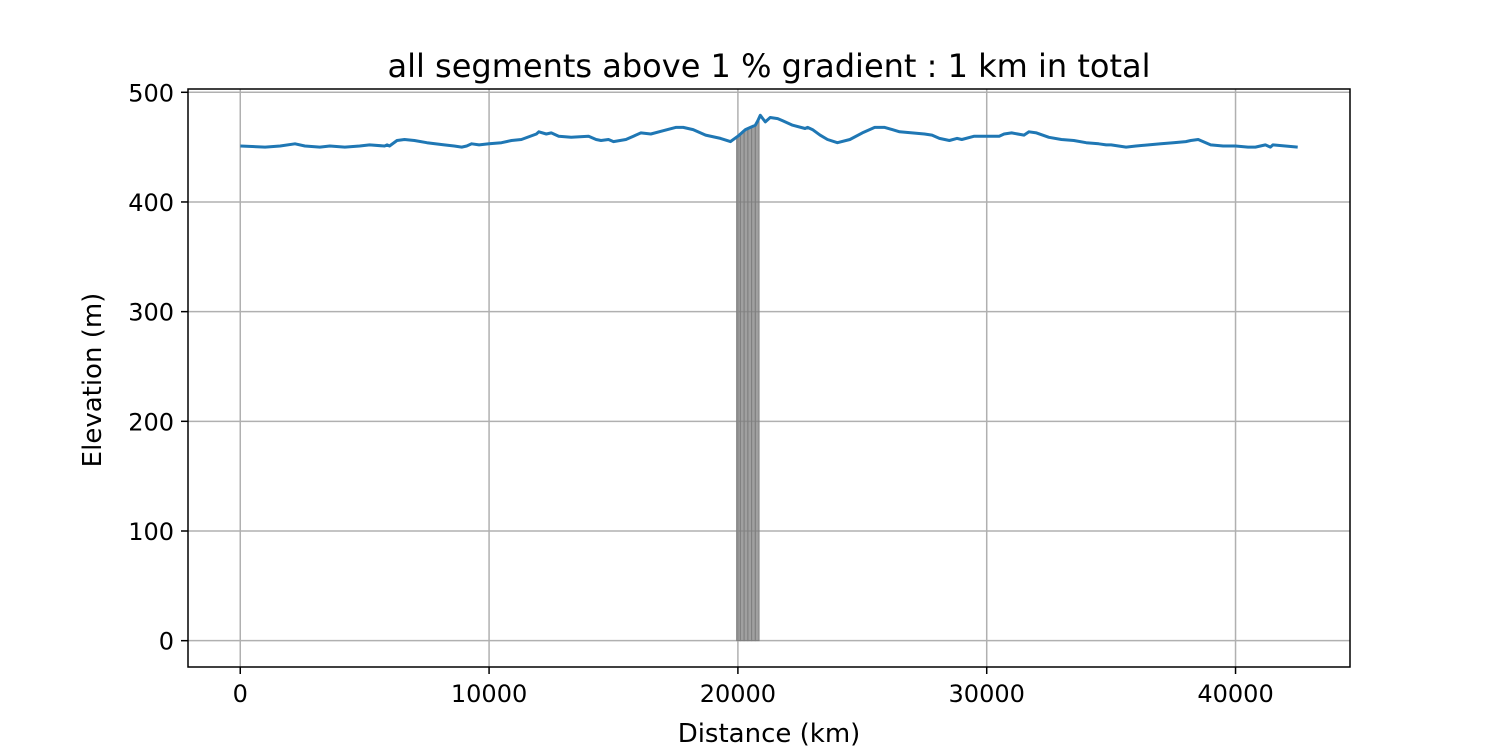 The width and height of the screenshot is (1500, 750). I want to click on y-axis-label: Elevation (m), so click(93, 380).